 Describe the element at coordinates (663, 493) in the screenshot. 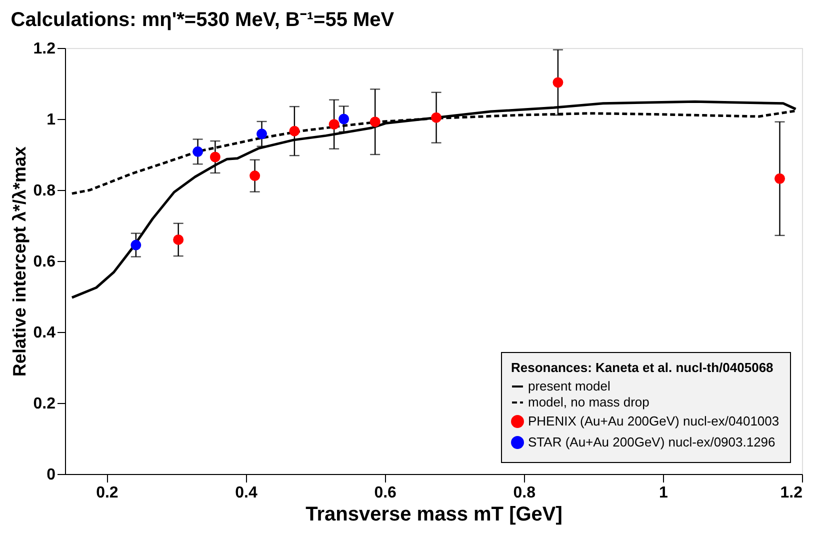

I see `x-tick-label: 1` at that location.